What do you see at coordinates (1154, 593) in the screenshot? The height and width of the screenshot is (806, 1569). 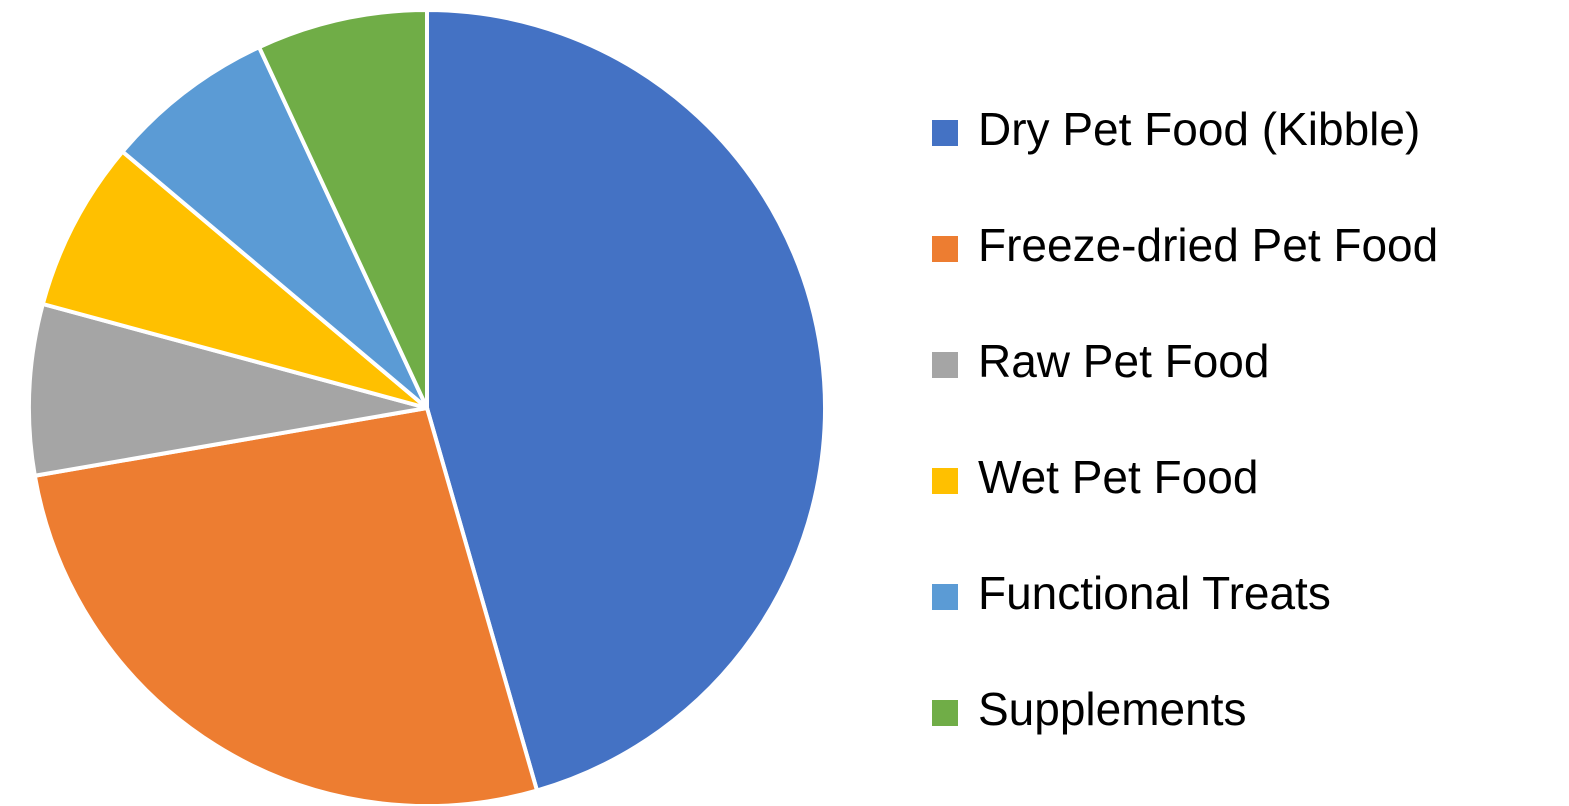 I see `legend-label: Functional Treats` at bounding box center [1154, 593].